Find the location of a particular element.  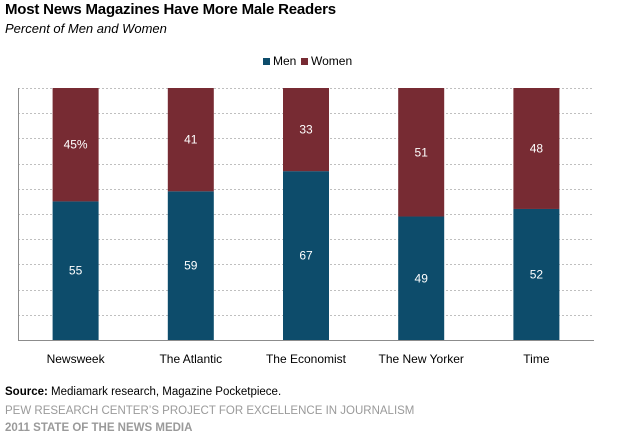

legend-item-men: Men is located at coordinates (279, 61).